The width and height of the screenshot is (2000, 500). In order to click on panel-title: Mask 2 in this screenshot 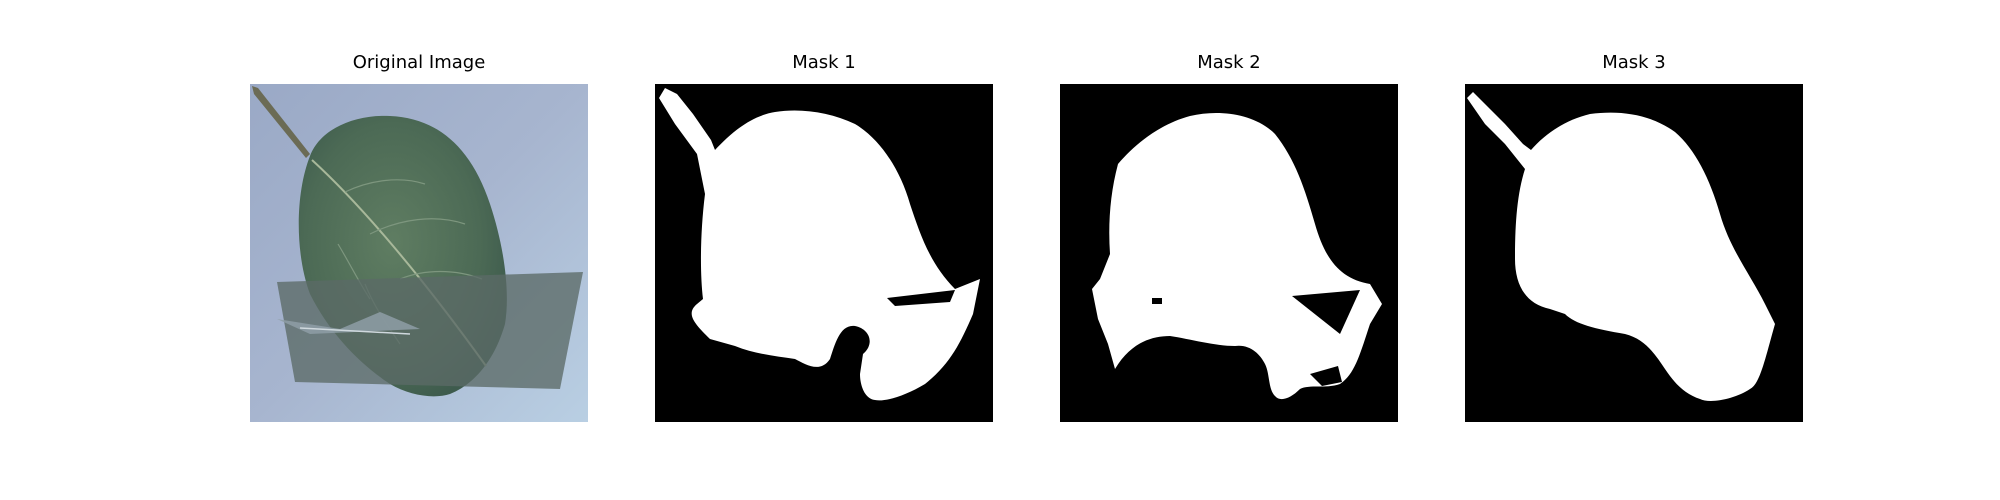, I will do `click(1229, 62)`.